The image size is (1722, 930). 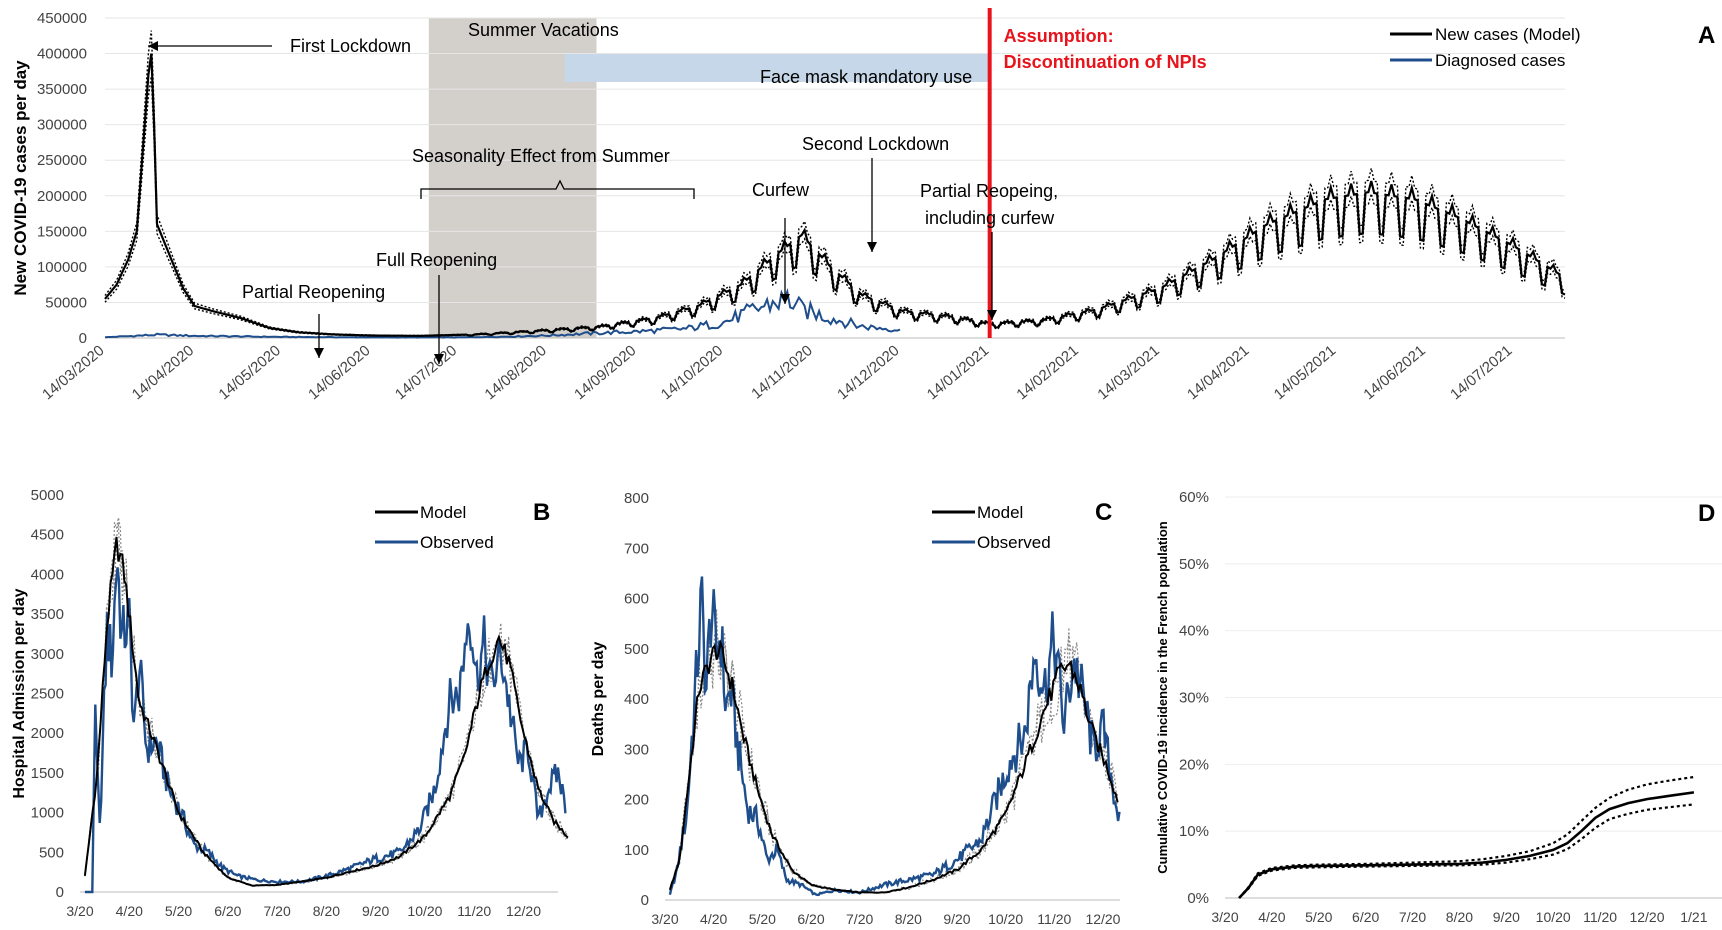 I want to click on ytick-label: 1500, so click(x=47, y=773).